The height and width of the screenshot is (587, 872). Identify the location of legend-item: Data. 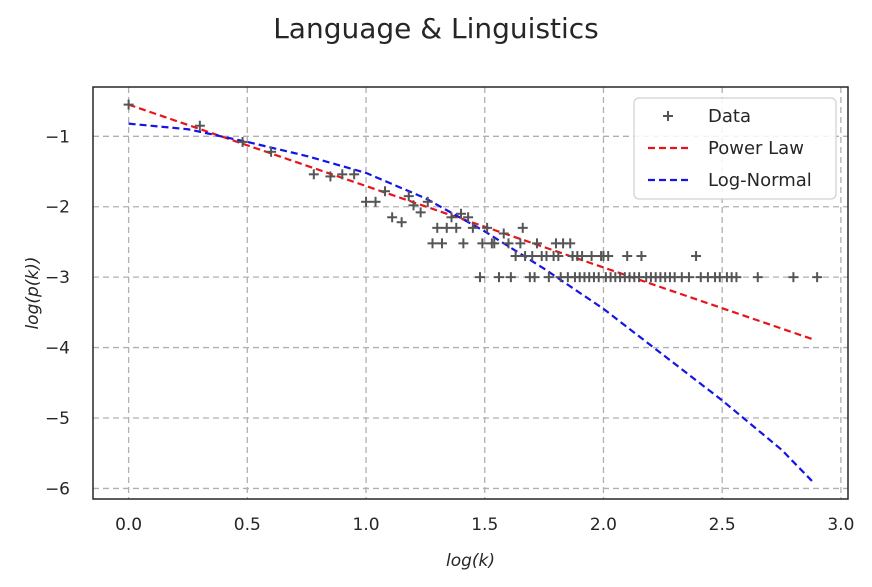
(707, 116).